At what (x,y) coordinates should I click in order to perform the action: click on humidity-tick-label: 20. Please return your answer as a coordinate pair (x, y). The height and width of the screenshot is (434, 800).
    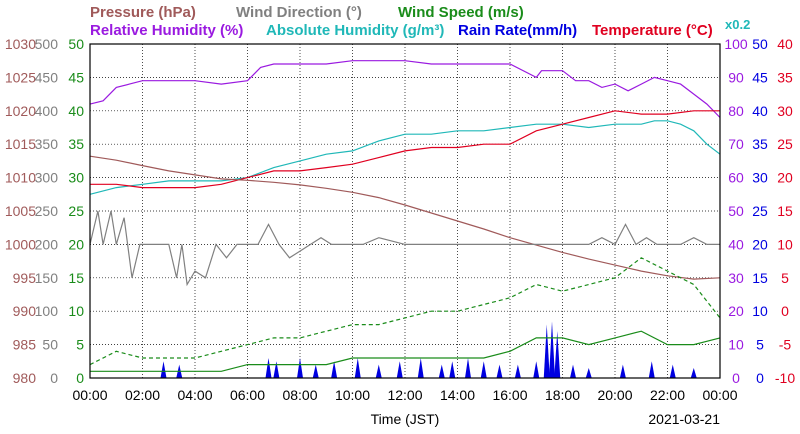
    Looking at the image, I should click on (736, 311).